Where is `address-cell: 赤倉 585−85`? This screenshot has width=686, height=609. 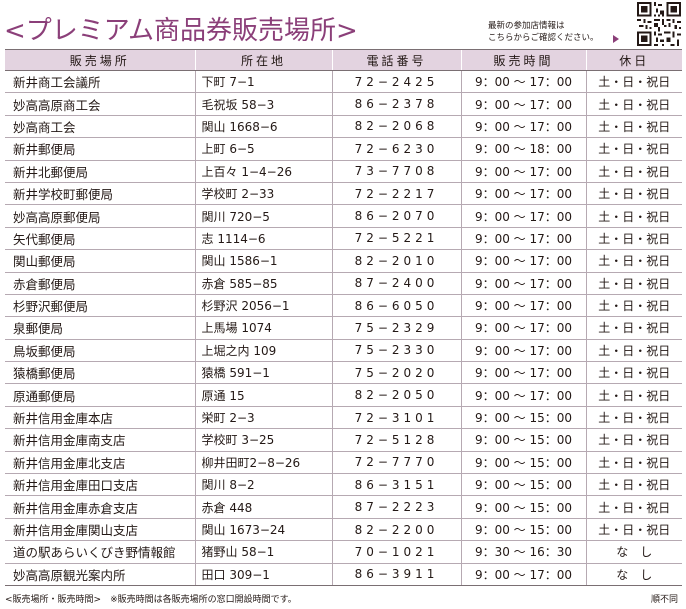 address-cell: 赤倉 585−85 is located at coordinates (263, 283).